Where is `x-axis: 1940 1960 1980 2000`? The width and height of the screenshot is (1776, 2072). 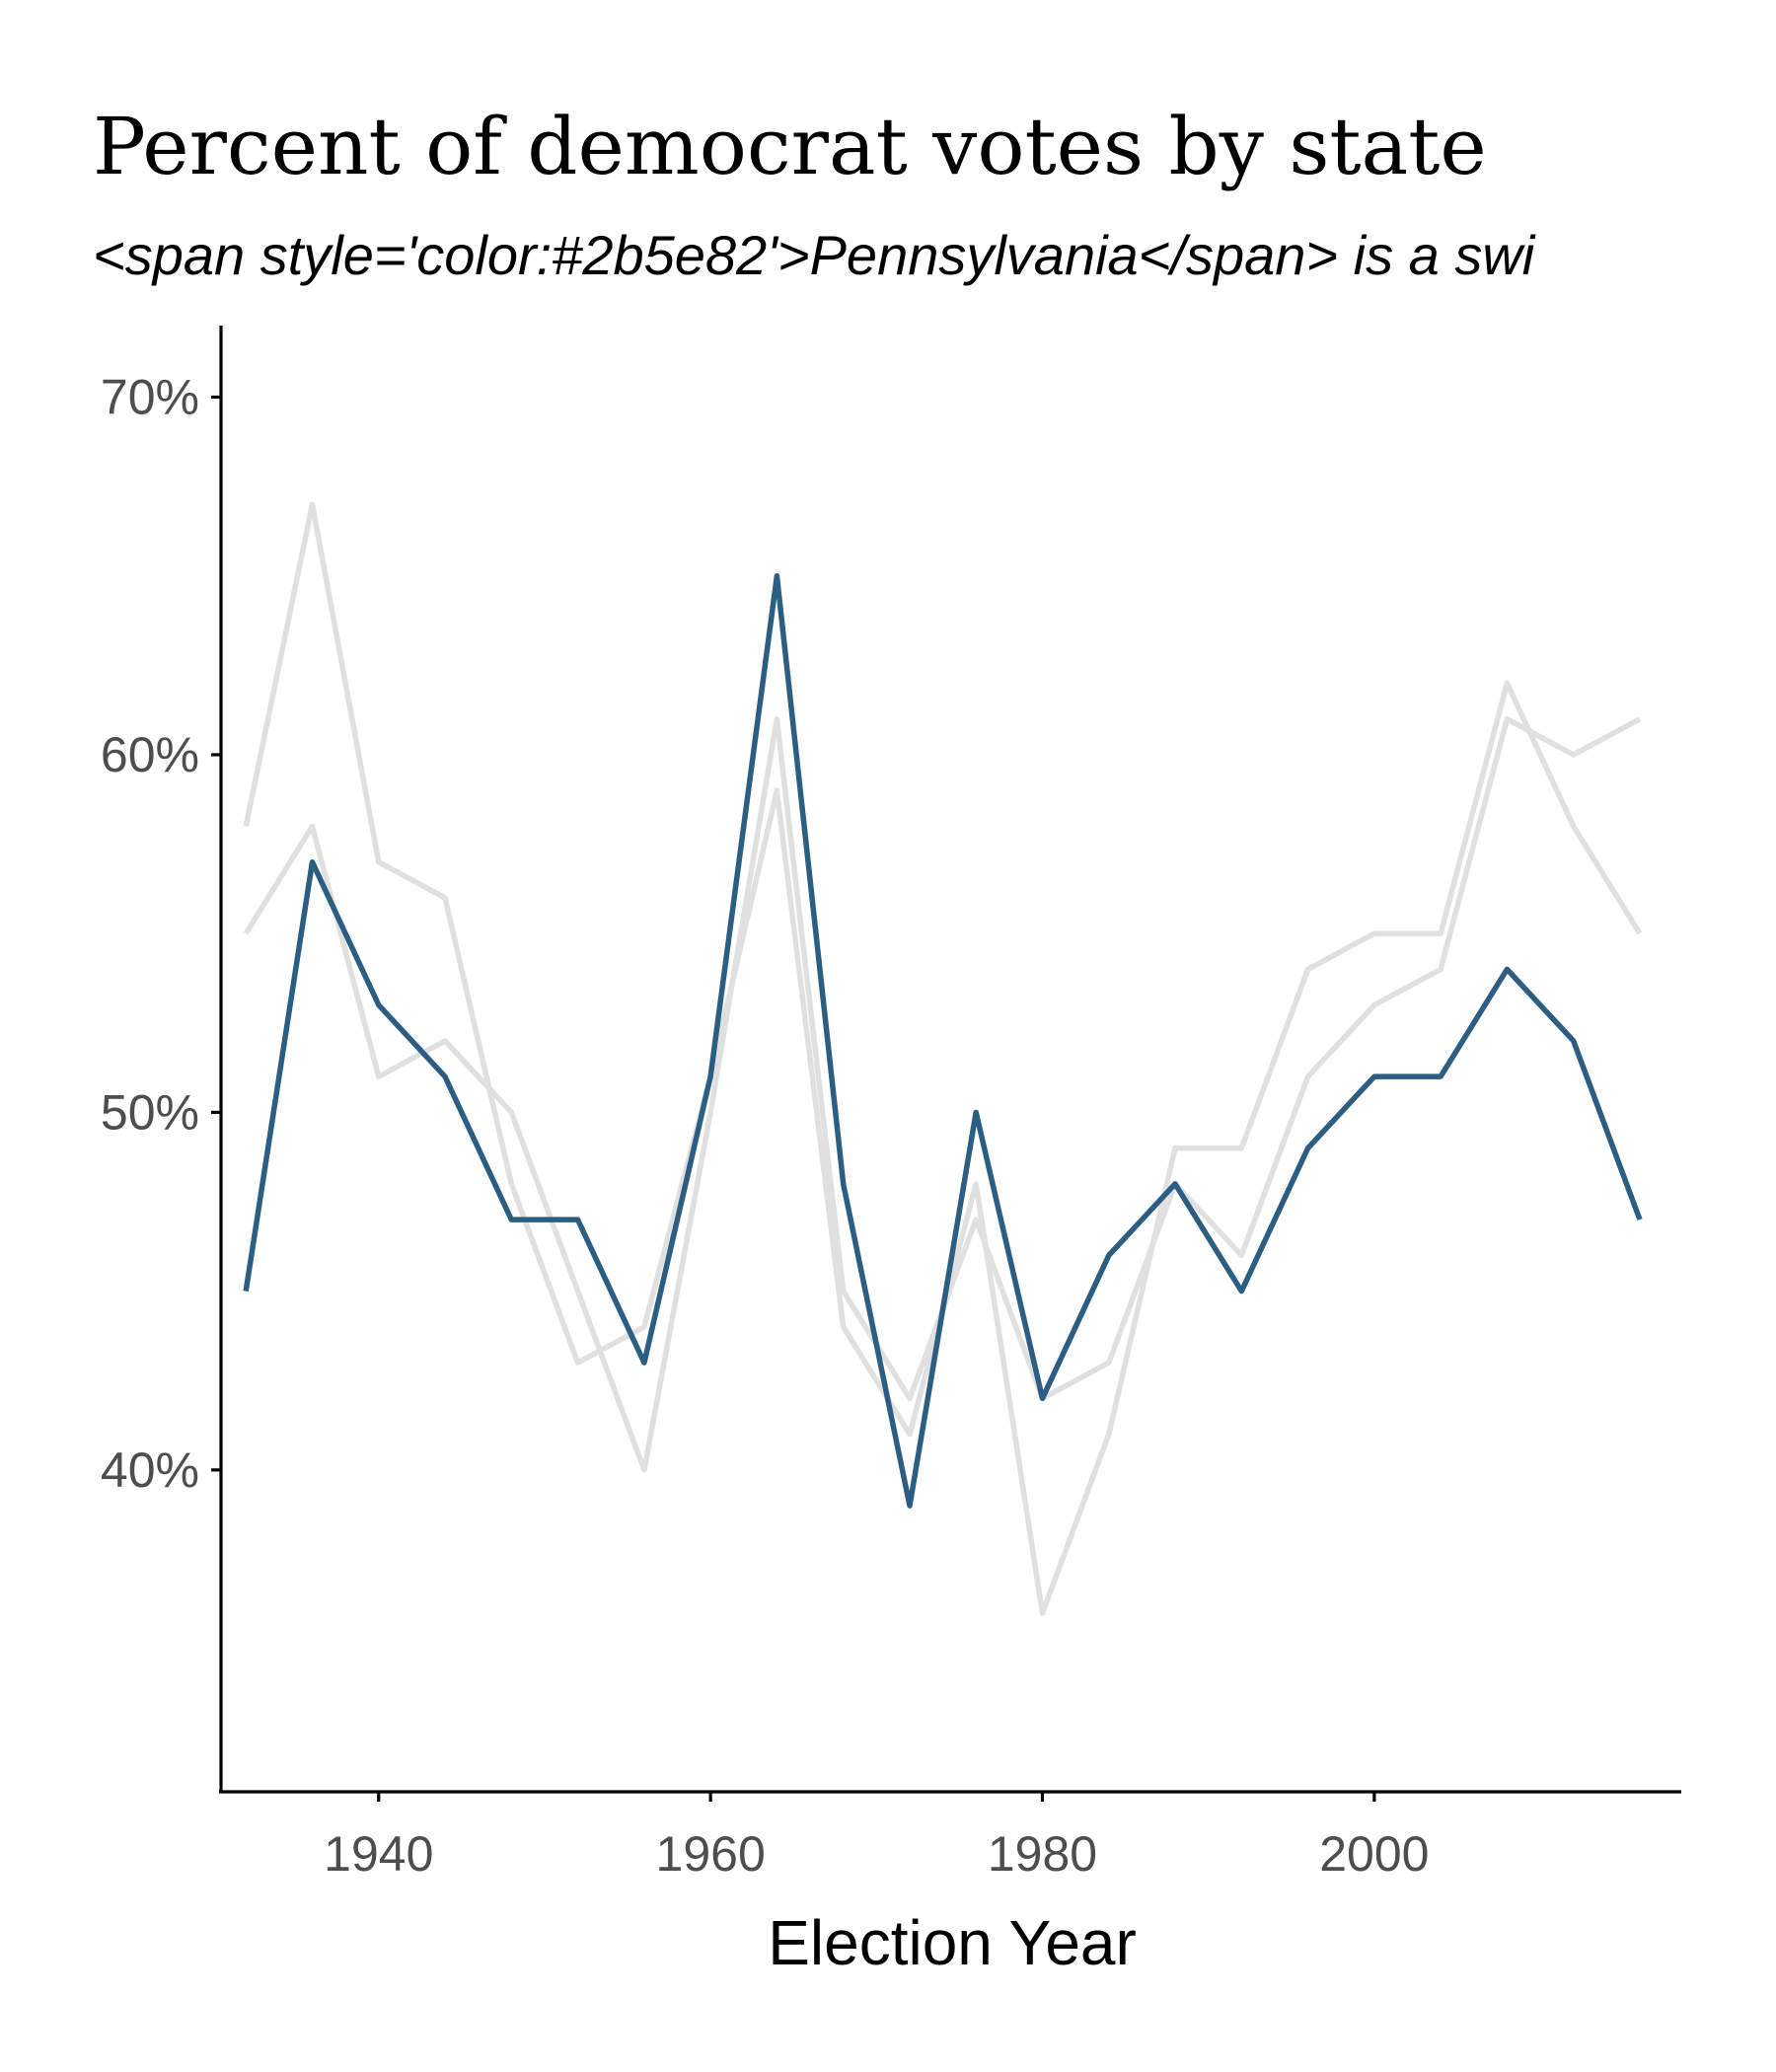
x-axis: 1940 1960 1980 2000 is located at coordinates (877, 1837).